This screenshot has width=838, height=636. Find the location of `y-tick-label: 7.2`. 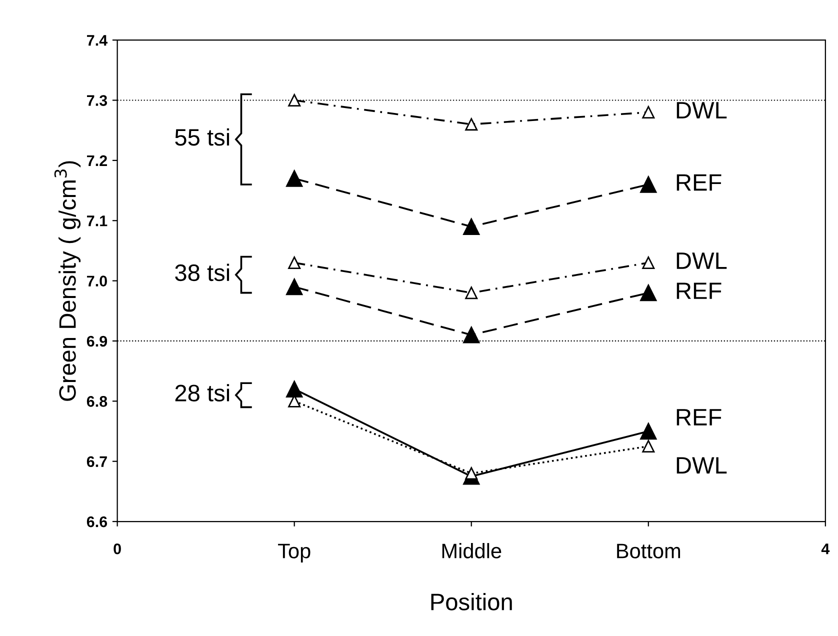

y-tick-label: 7.2 is located at coordinates (97, 160).